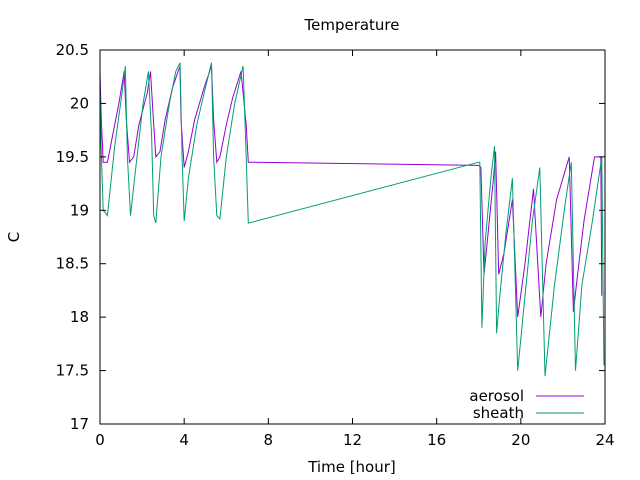  What do you see at coordinates (184, 440) in the screenshot?
I see `x-tick-label: 4` at bounding box center [184, 440].